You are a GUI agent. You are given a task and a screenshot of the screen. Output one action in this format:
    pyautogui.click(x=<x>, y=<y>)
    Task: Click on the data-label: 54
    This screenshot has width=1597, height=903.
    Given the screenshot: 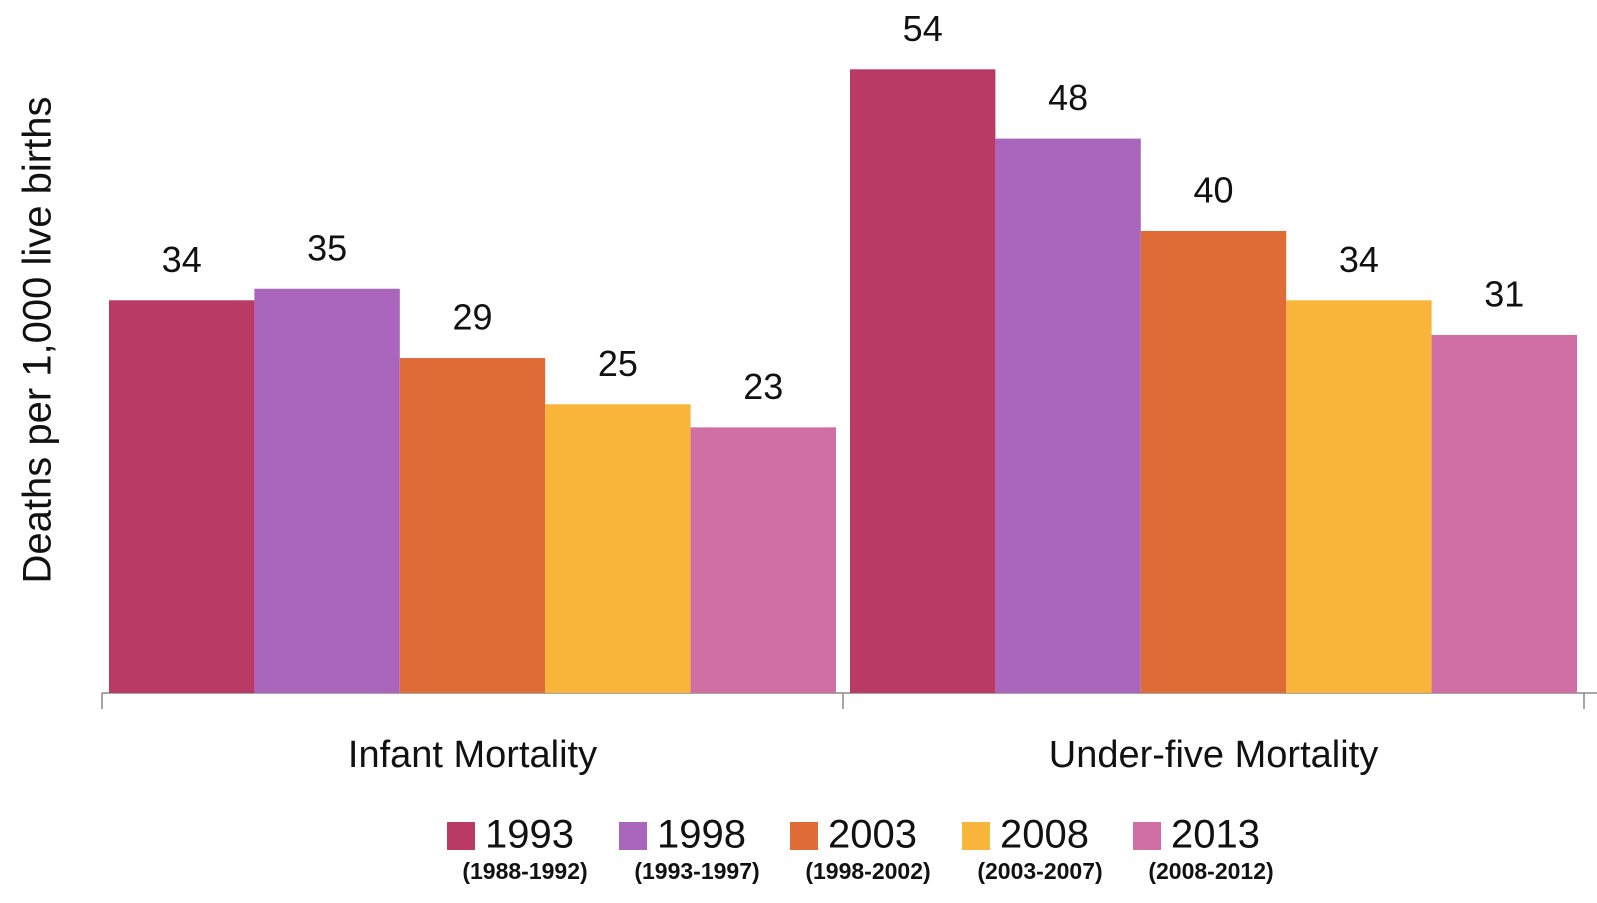 What is the action you would take?
    pyautogui.click(x=923, y=28)
    